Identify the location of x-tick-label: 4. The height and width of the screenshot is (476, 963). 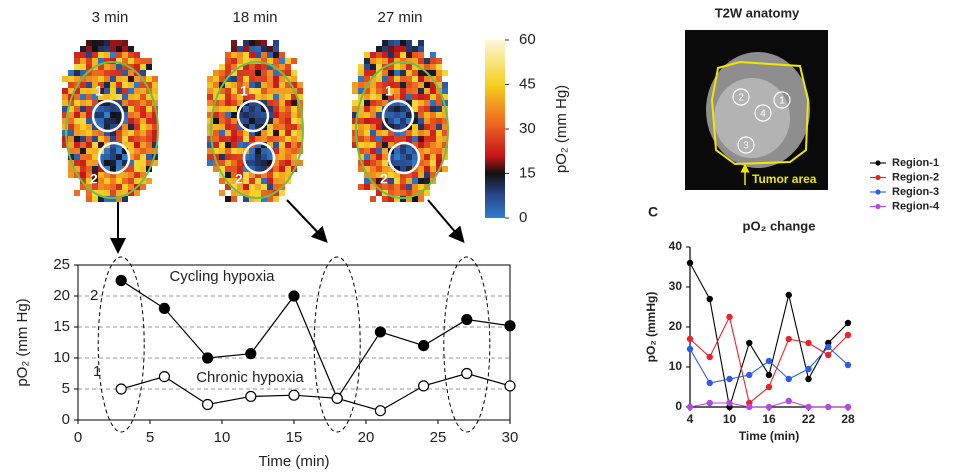
(690, 419).